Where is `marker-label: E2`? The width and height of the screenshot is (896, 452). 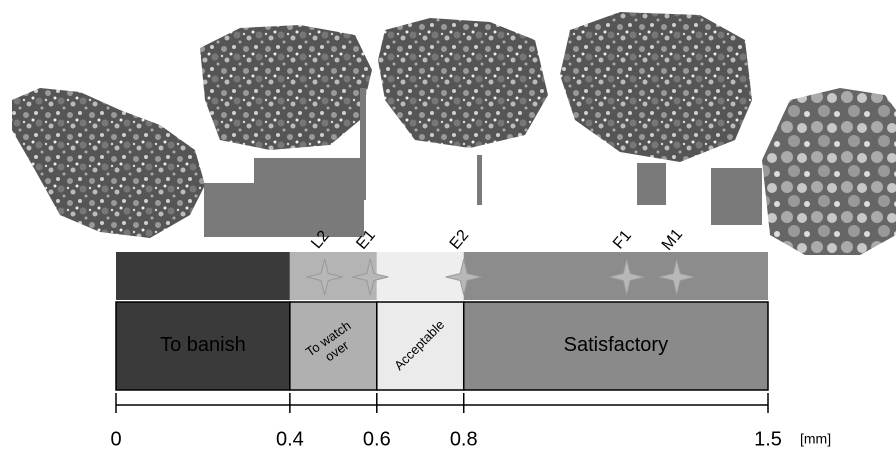 marker-label: E2 is located at coordinates (460, 240).